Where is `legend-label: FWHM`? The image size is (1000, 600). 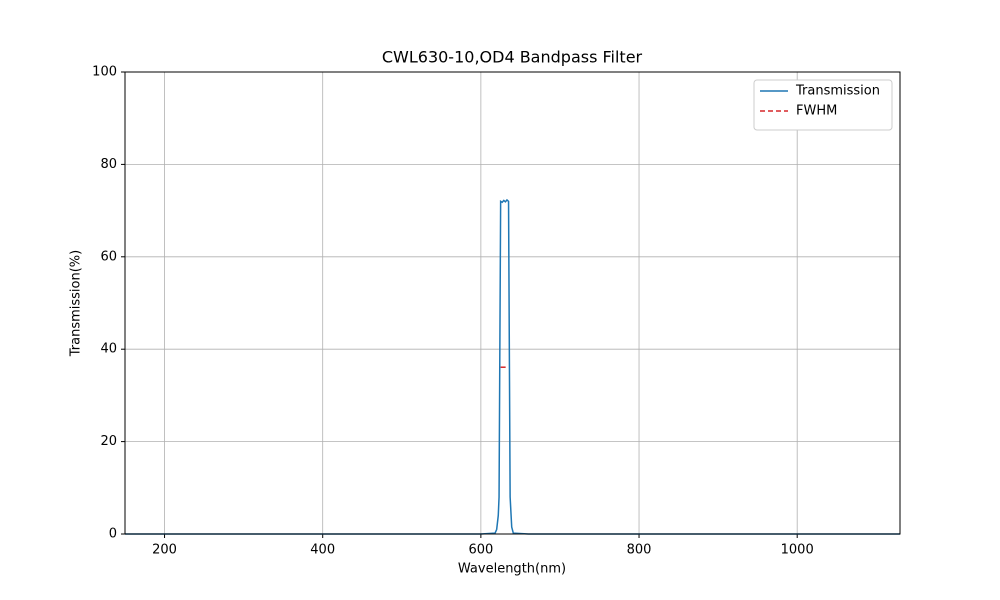
legend-label: FWHM is located at coordinates (816, 111).